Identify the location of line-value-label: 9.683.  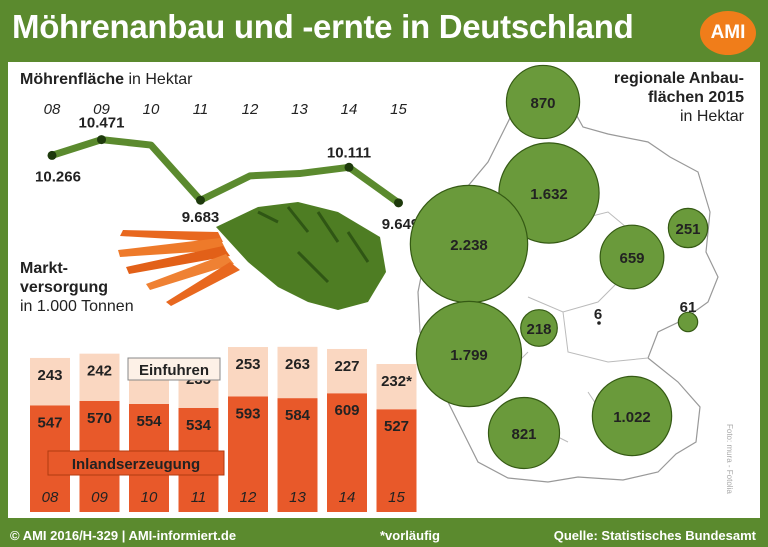
(201, 217).